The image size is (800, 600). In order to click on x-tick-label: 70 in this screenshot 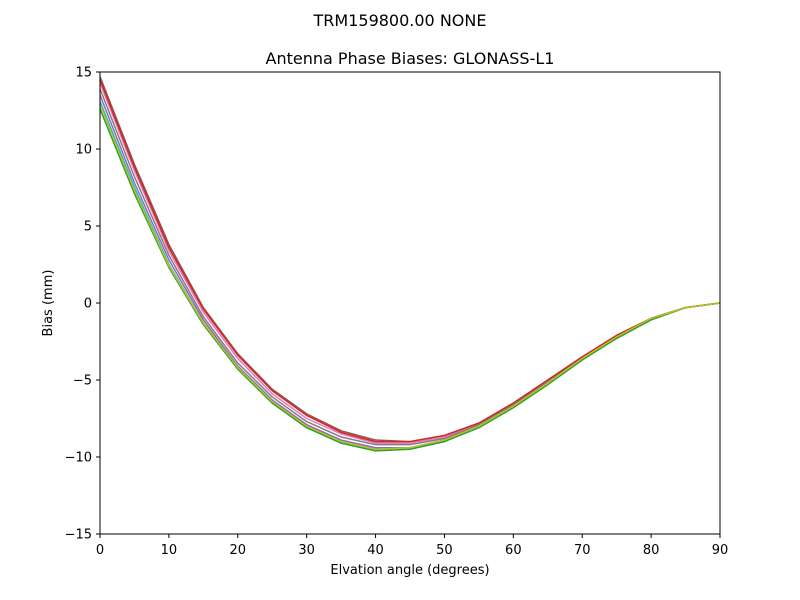, I will do `click(582, 550)`.